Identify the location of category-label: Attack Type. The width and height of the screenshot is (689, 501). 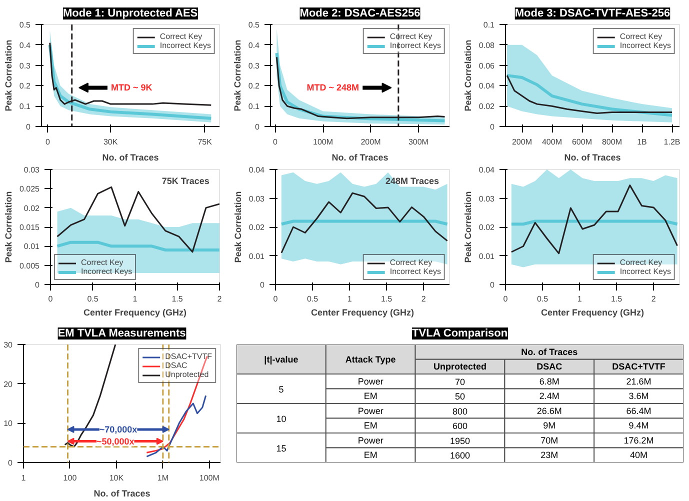
(370, 359).